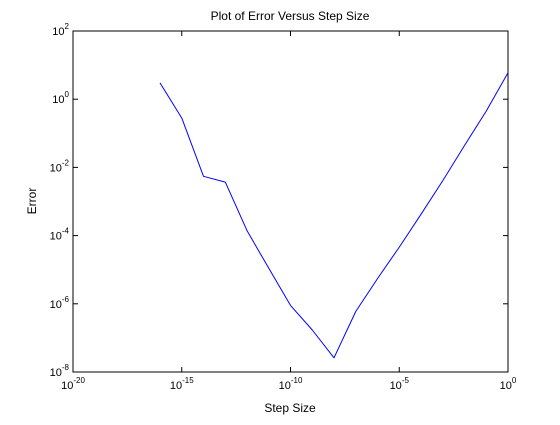 Image resolution: width=560 pixels, height=425 pixels. I want to click on y-tick-label: 10⁰, so click(60, 98).